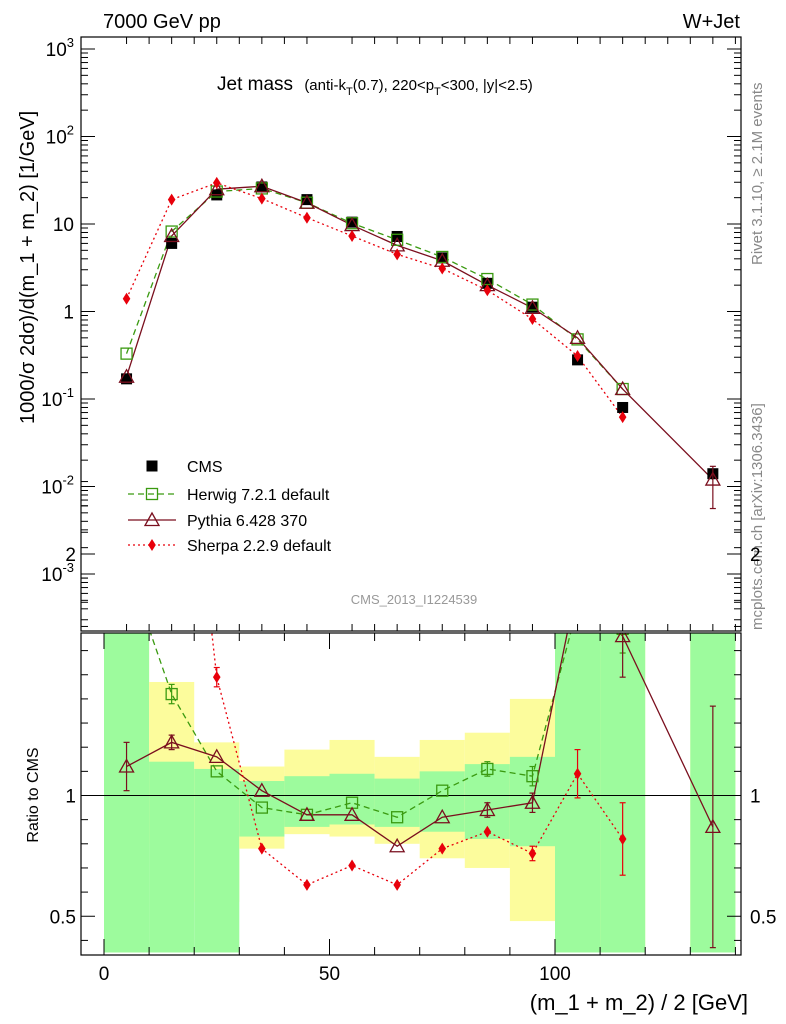  I want to click on main-y-tick-label: 10, so click(63, 225).